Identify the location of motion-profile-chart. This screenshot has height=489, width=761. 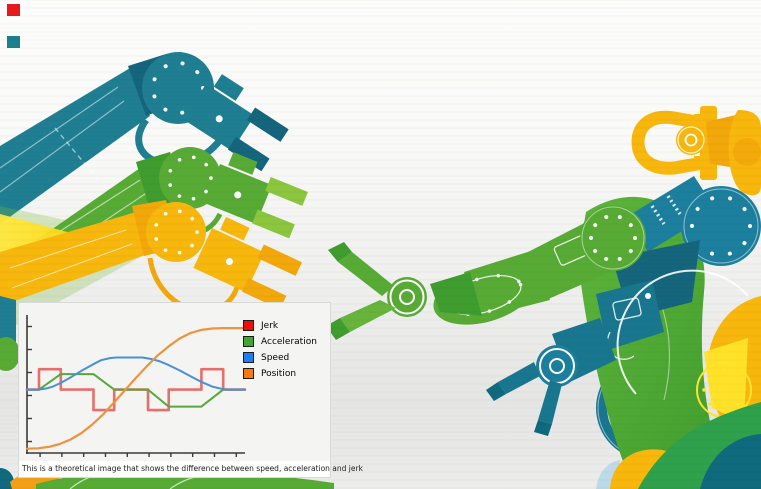
(136, 386).